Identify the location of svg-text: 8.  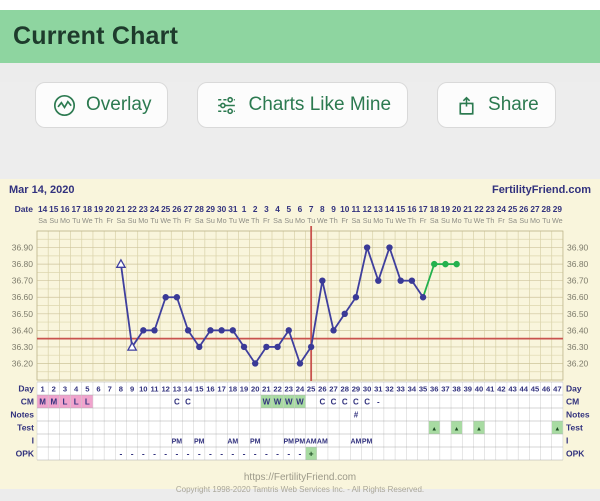
(121, 389).